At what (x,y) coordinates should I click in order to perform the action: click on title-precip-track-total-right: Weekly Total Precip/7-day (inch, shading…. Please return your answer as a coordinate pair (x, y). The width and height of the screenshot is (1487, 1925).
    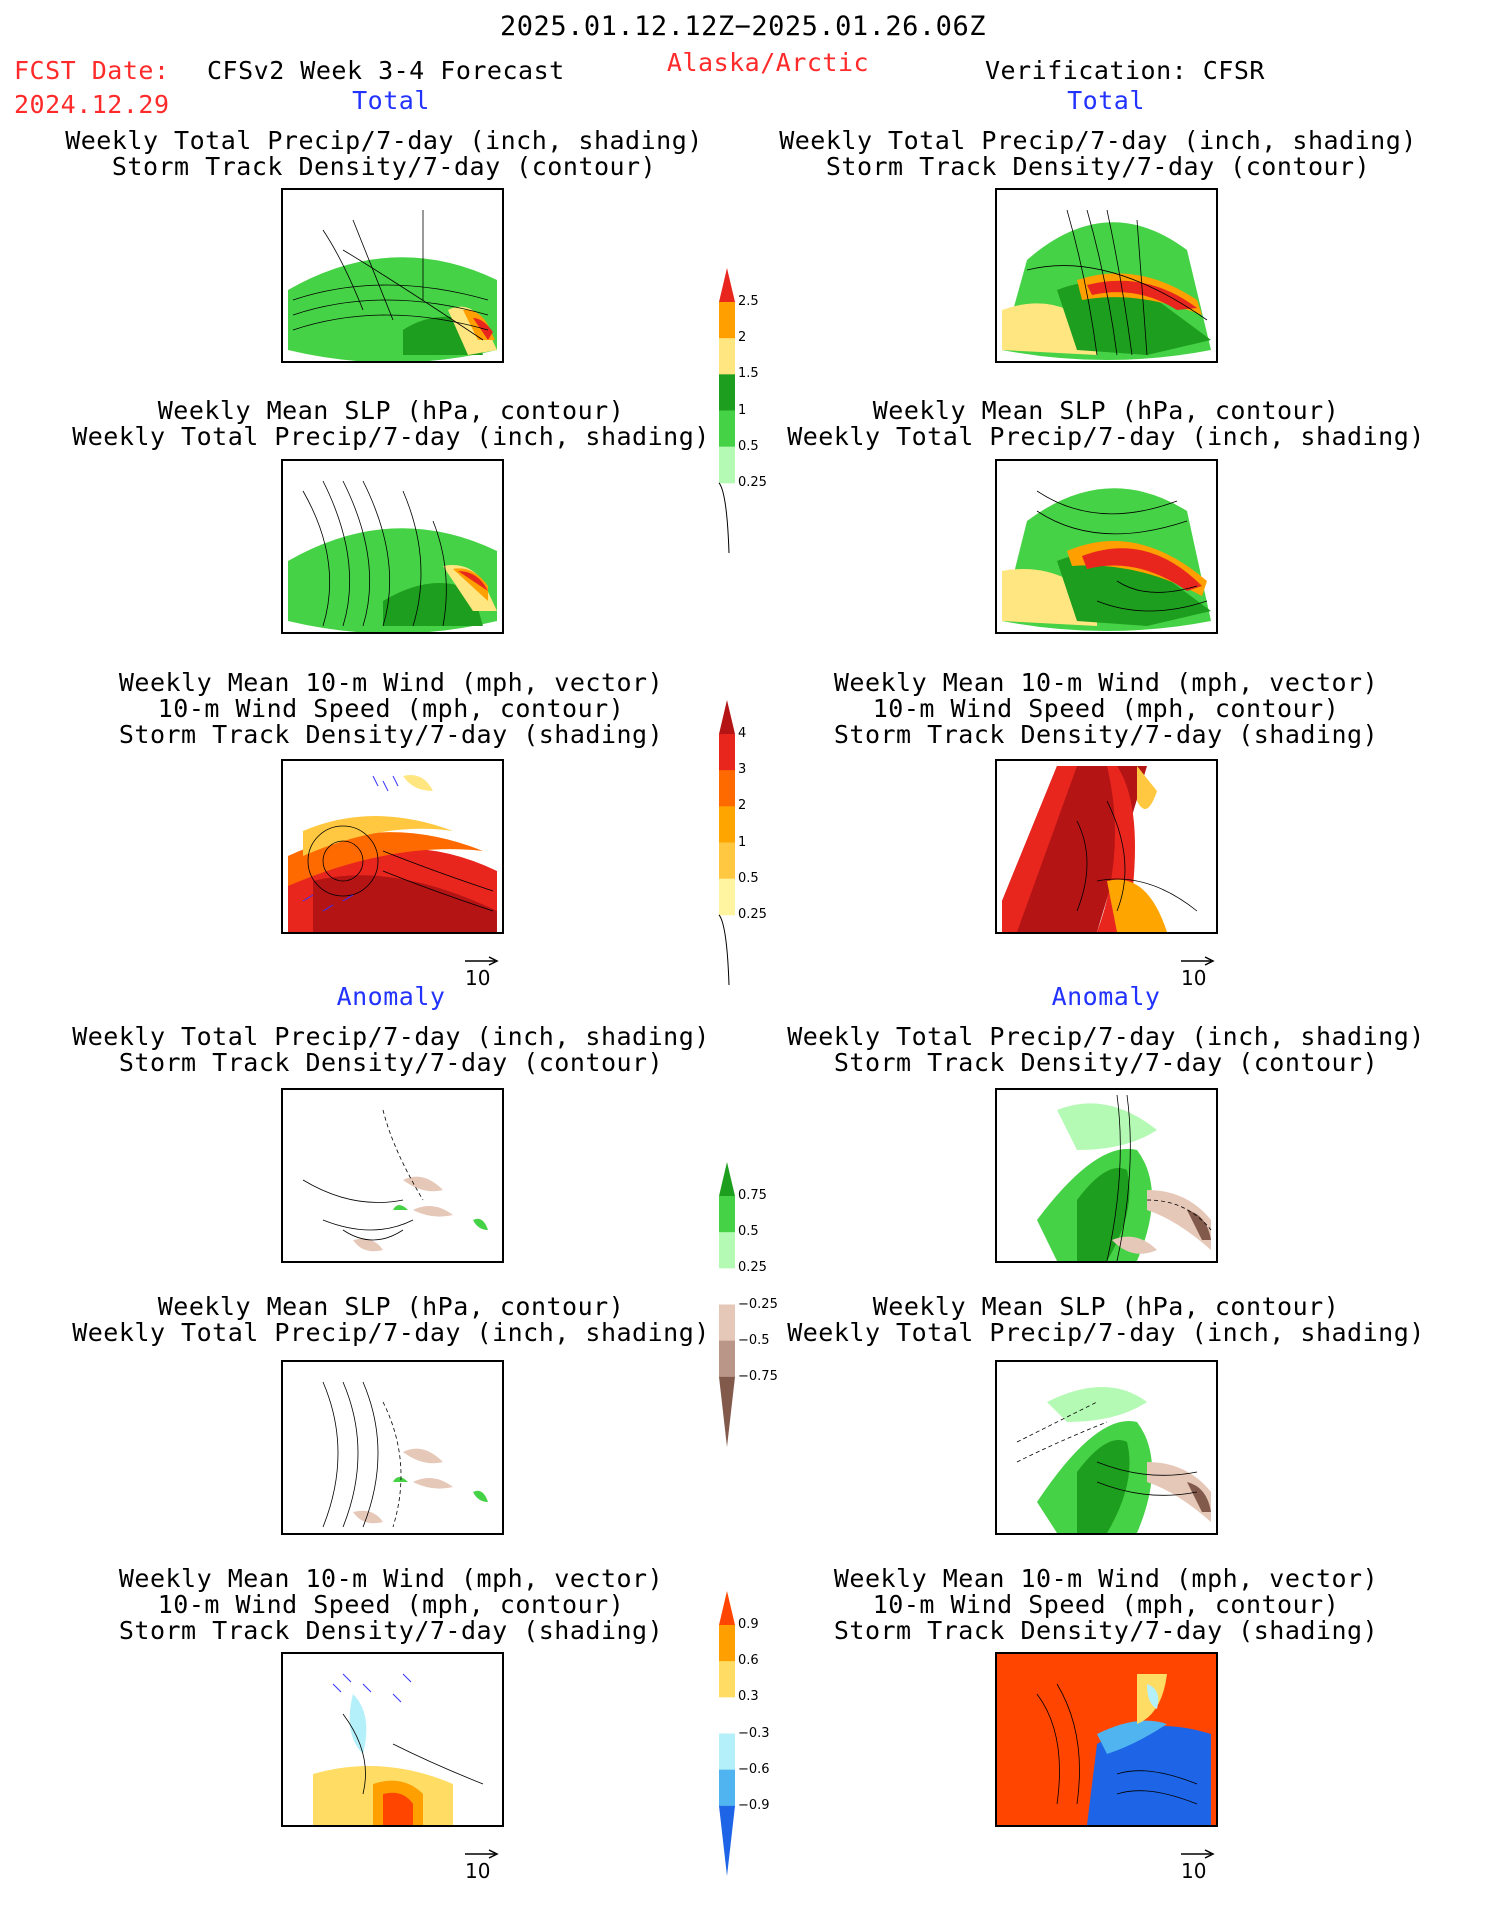
    Looking at the image, I should click on (1098, 153).